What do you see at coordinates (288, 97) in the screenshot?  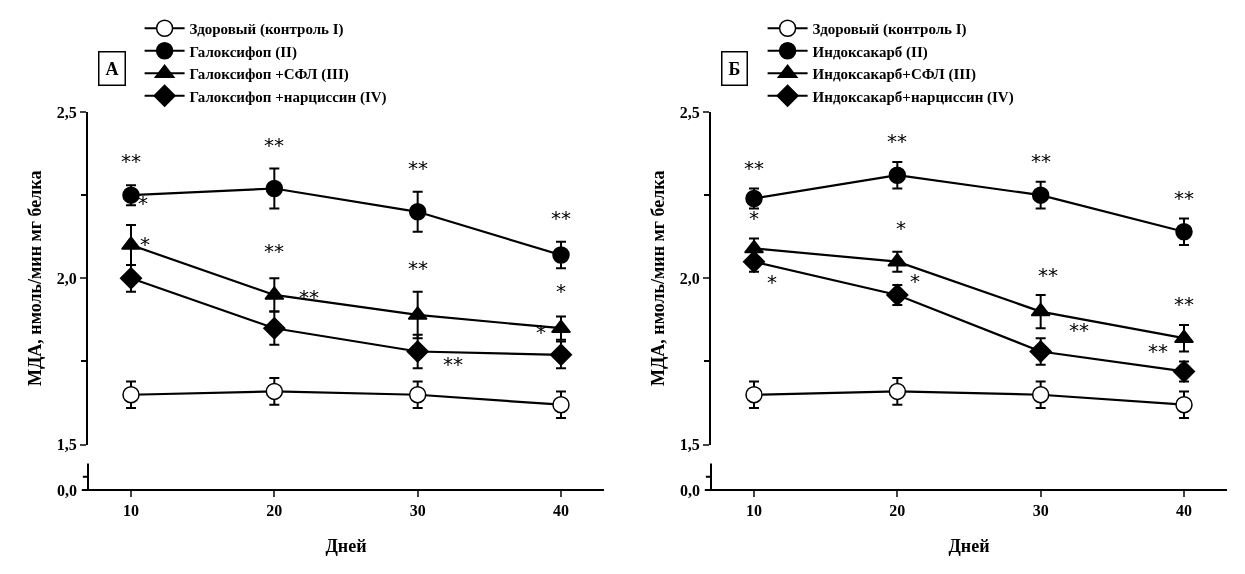 I see `legend-label: Галоксифоп +нарциссин (IV)` at bounding box center [288, 97].